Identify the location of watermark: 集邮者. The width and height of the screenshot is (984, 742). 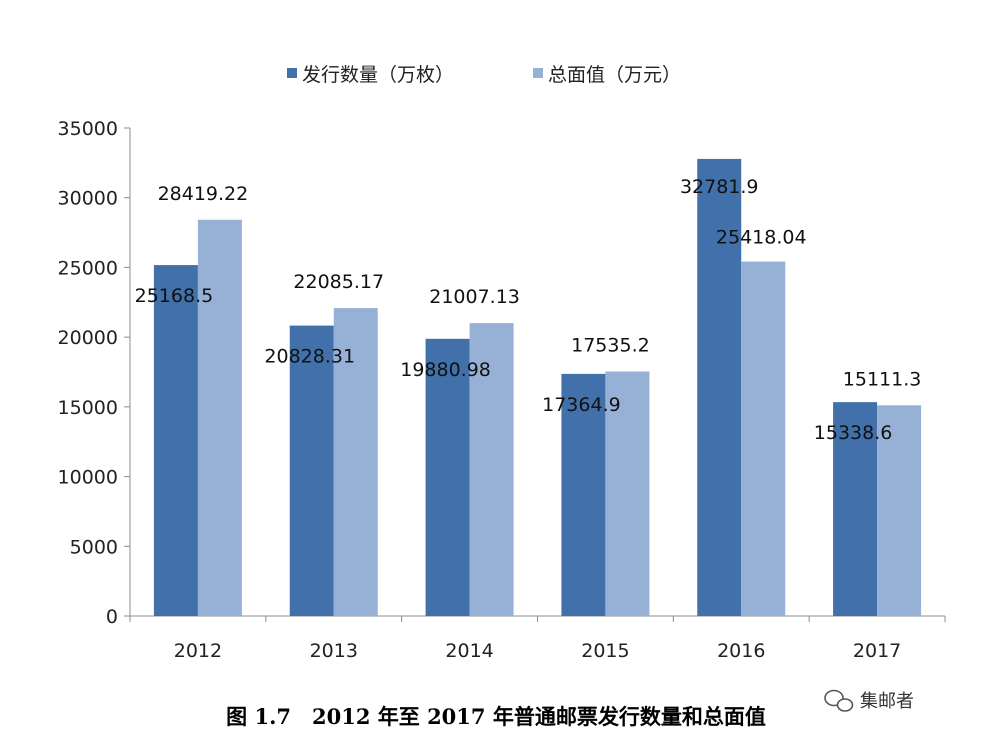
(869, 700).